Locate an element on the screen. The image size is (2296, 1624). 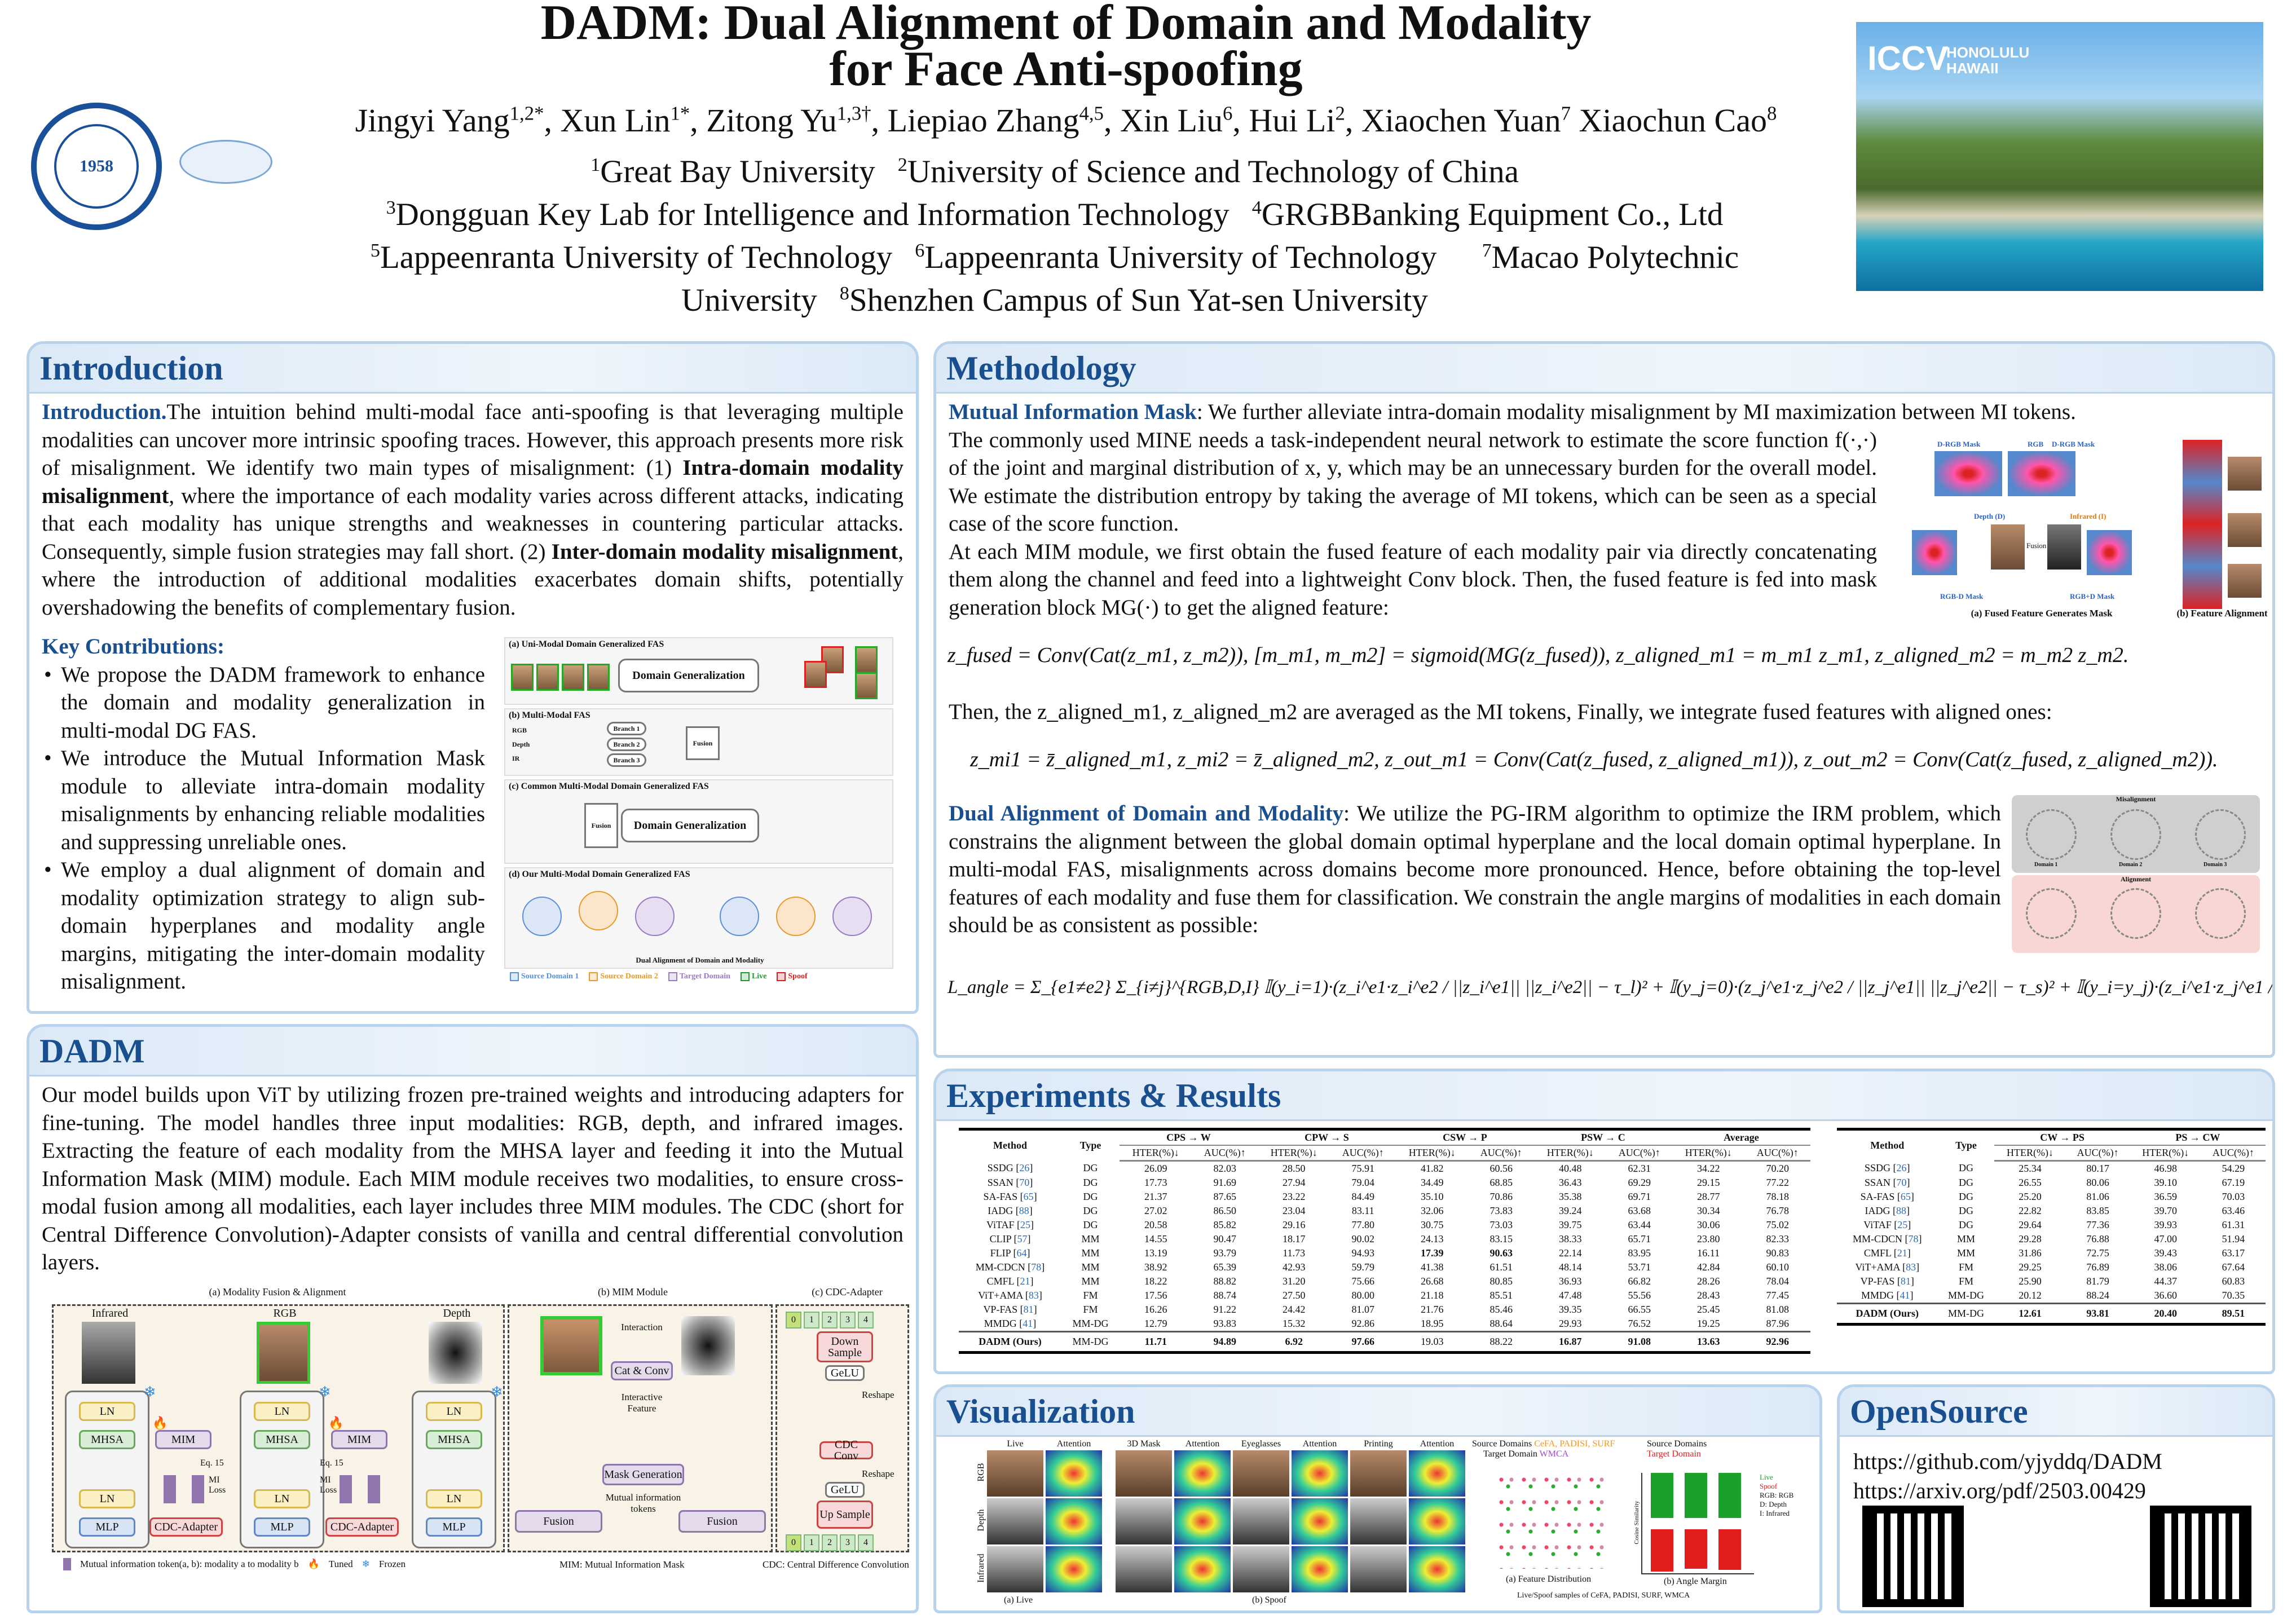
input-face-image is located at coordinates (455, 1353).